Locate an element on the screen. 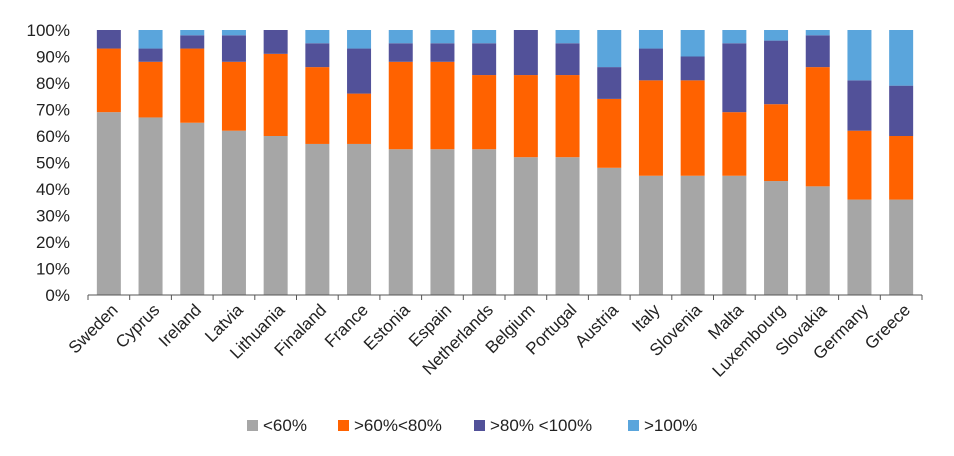 This screenshot has height=456, width=954. y-tick-label: 10% is located at coordinates (53, 269).